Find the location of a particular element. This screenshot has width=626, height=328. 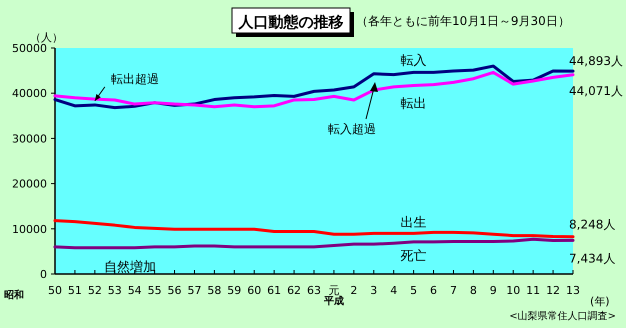

annotation: 転出超過 is located at coordinates (134, 79).